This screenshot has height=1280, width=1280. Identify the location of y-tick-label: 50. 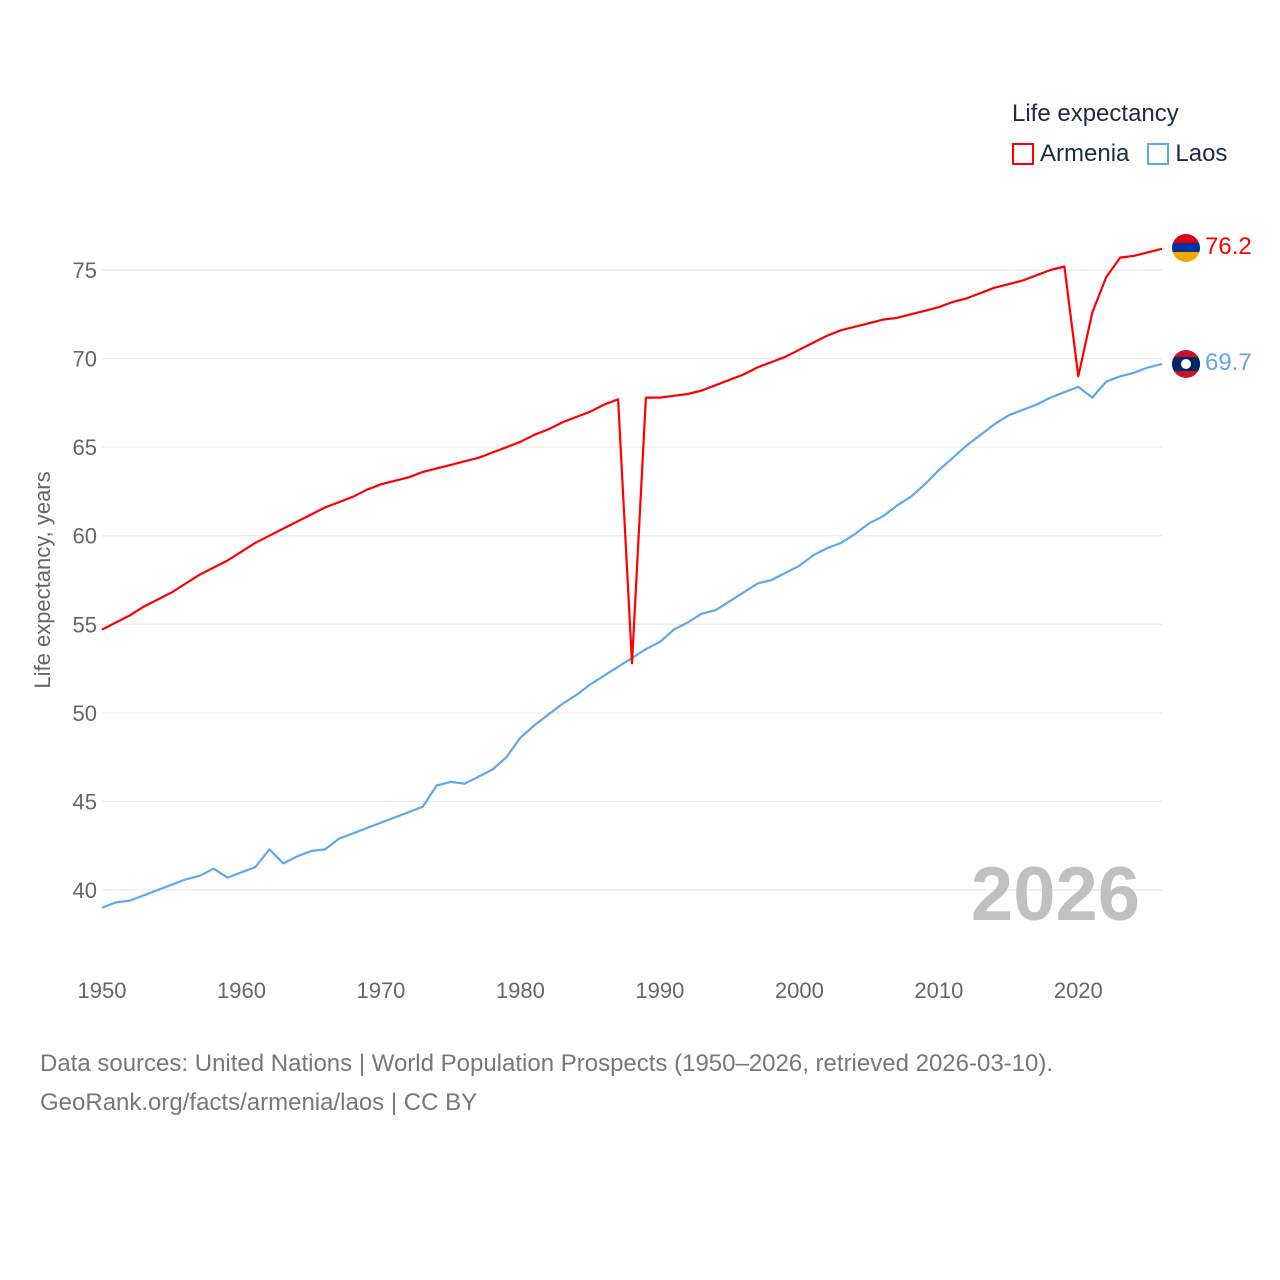
(85, 713).